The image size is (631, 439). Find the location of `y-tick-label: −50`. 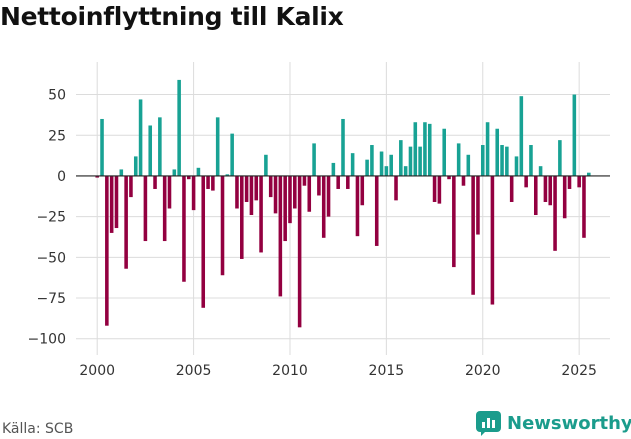

y-tick-label: −50 is located at coordinates (51, 258).